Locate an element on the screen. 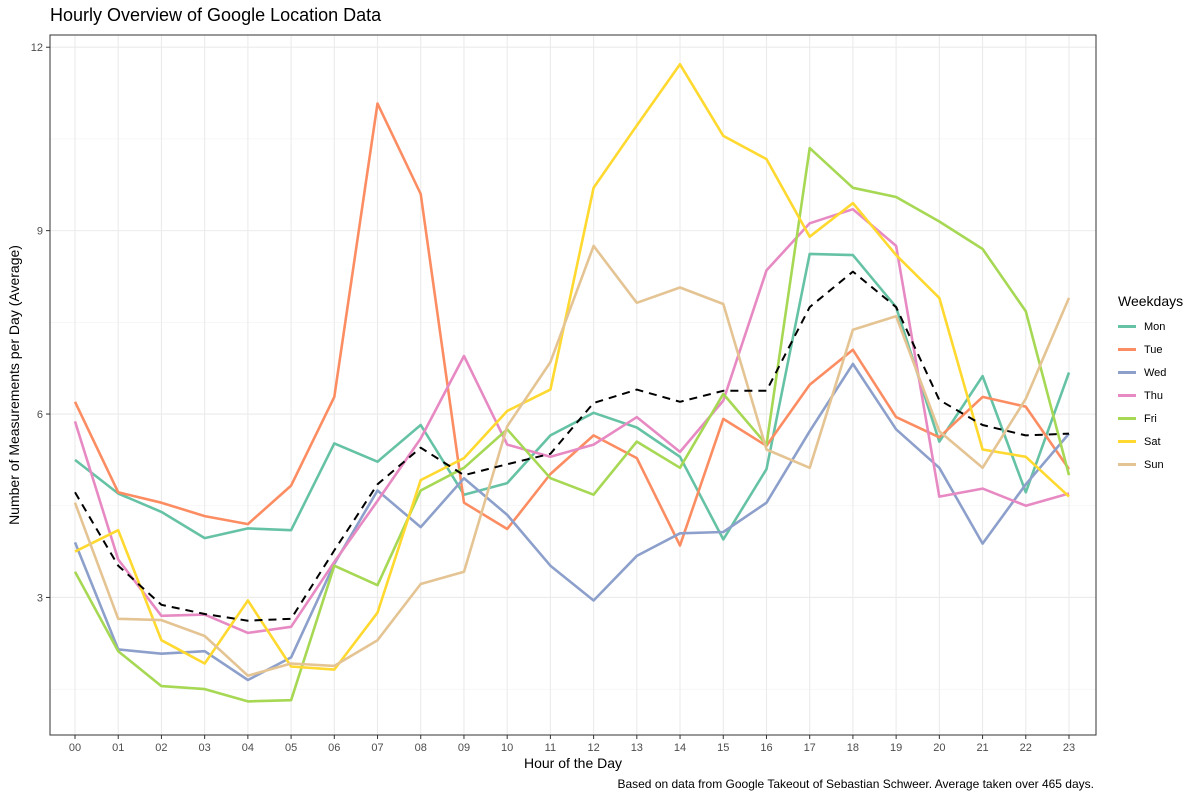 This screenshot has height=800, width=1200. x-tick-label: 09 is located at coordinates (464, 748).